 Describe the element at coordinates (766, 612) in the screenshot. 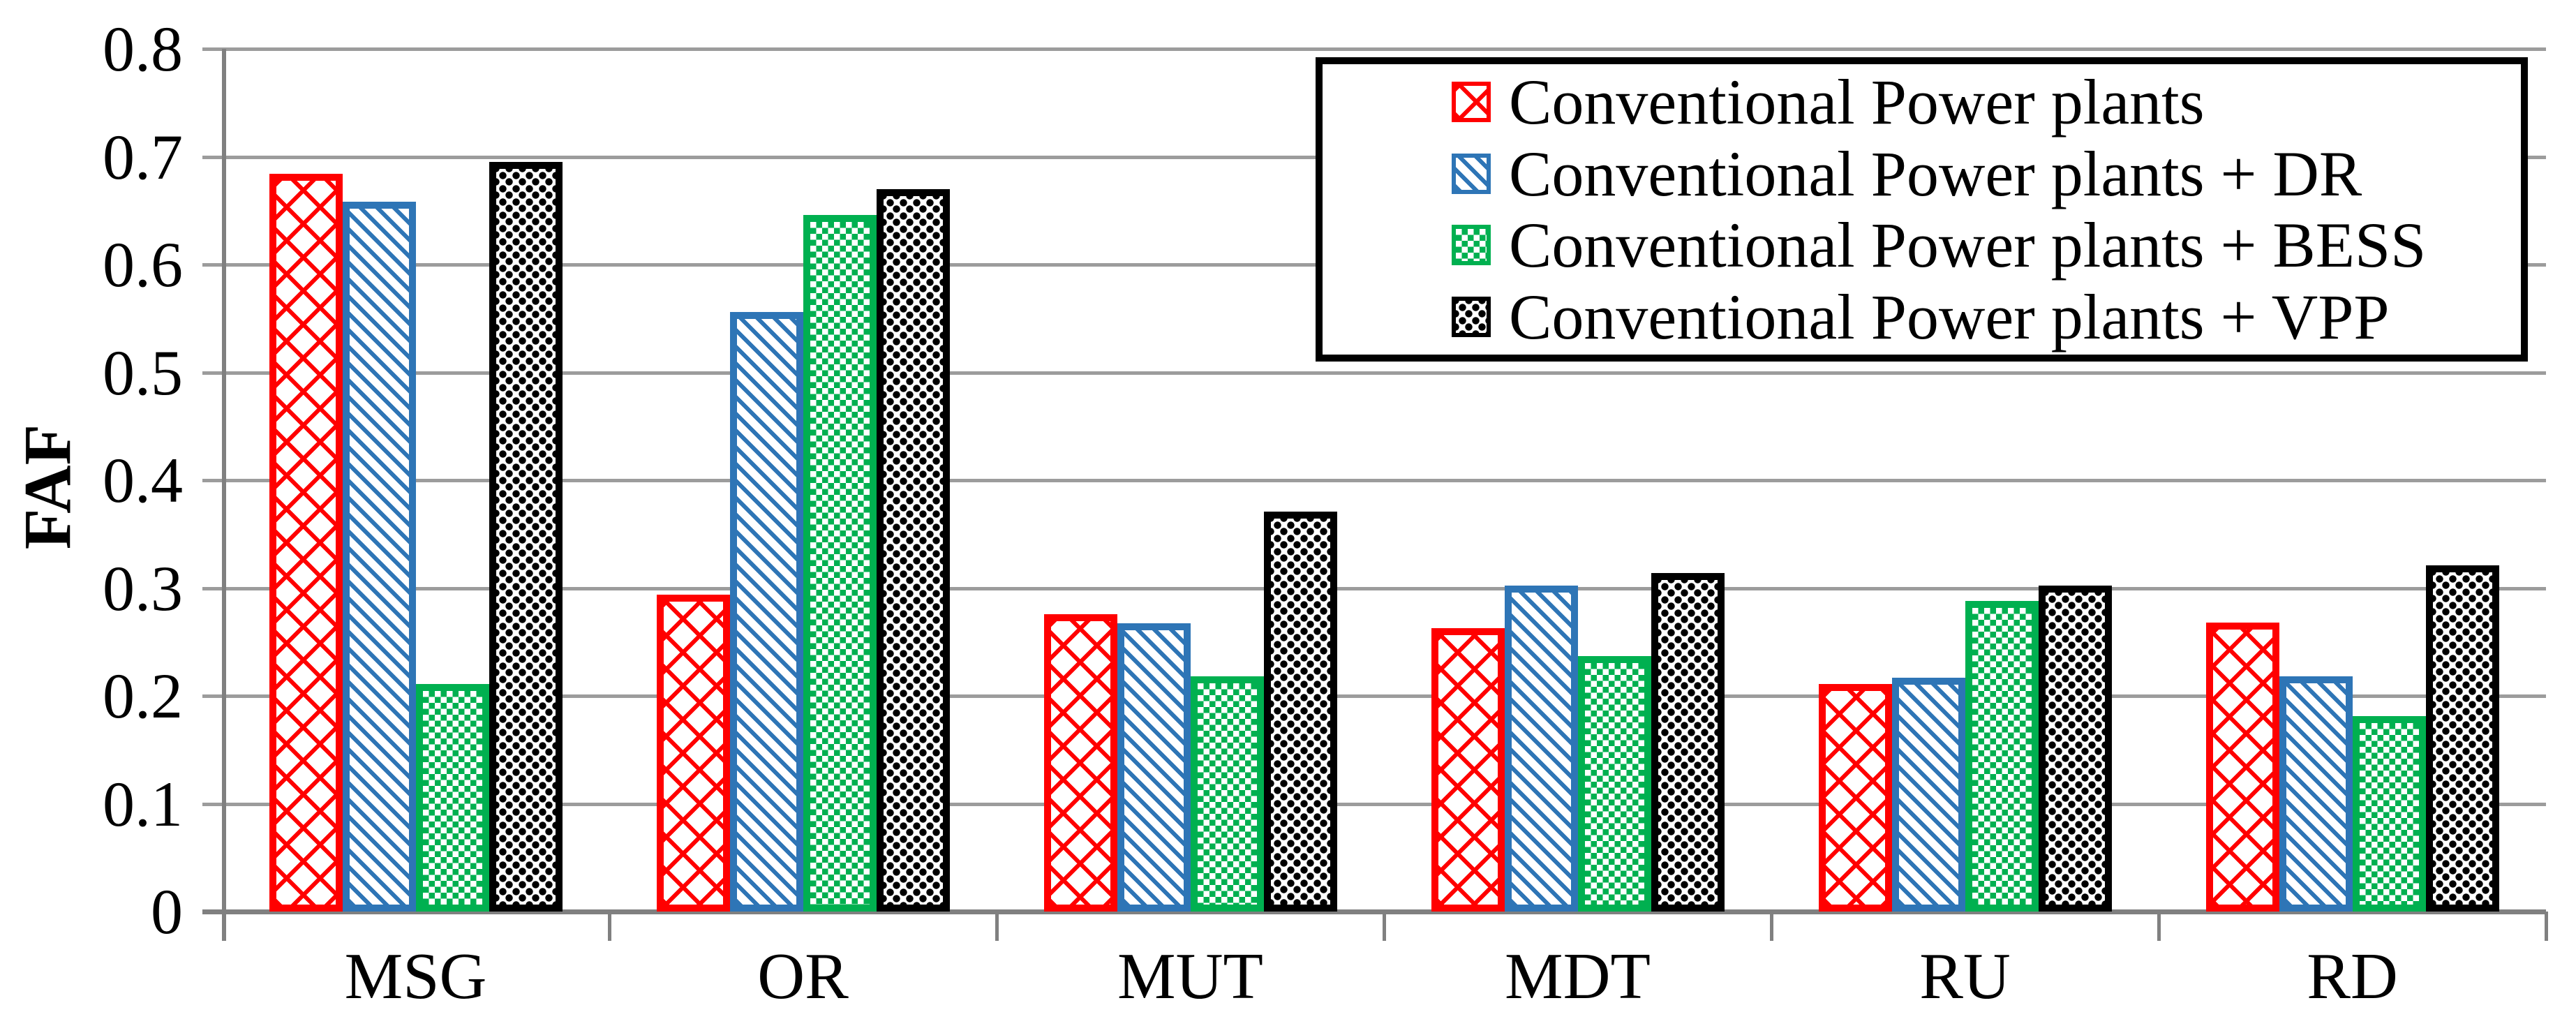

I see `bar-or-cpp-dr` at that location.